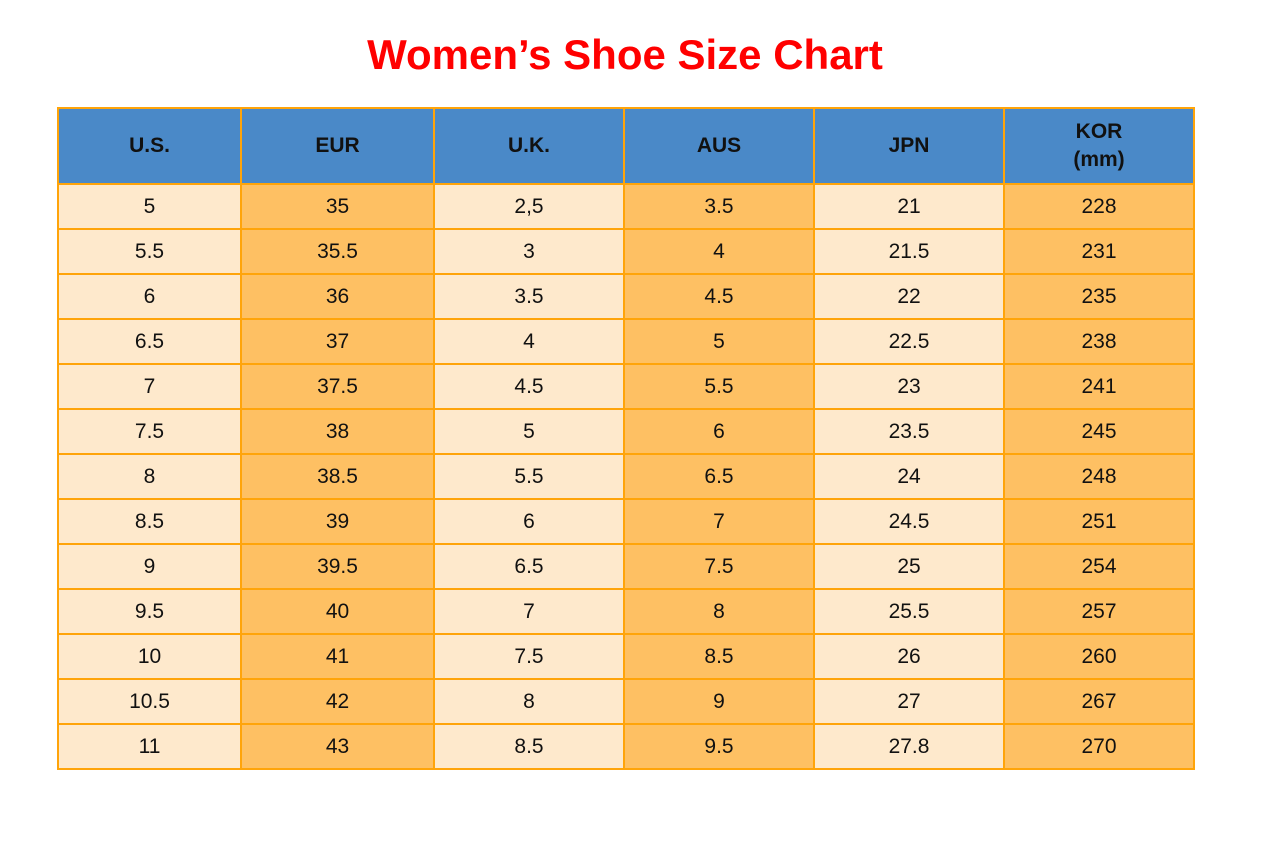 This screenshot has height=841, width=1266. I want to click on table-cell: 245, so click(1099, 431).